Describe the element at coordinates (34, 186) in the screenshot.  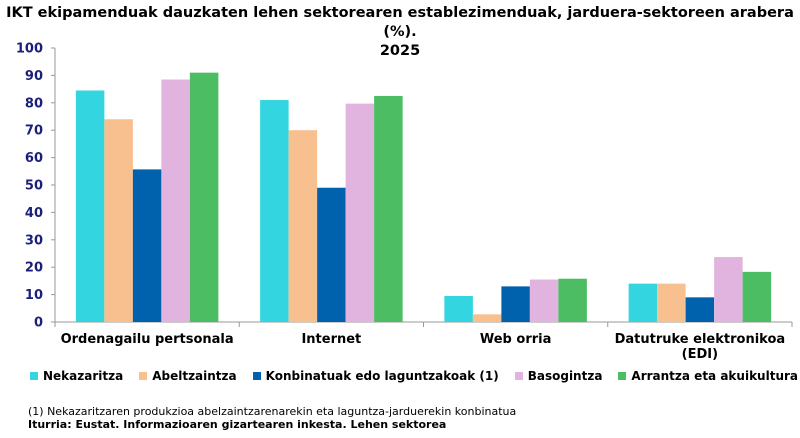
I see `y-tick-label: 50` at that location.